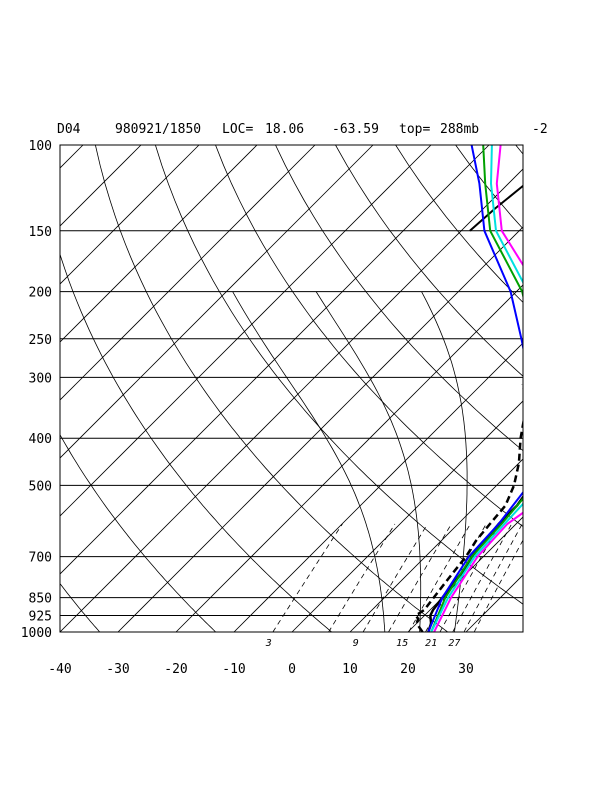  Describe the element at coordinates (40, 232) in the screenshot. I see `pressure-tick-label: 150` at that location.